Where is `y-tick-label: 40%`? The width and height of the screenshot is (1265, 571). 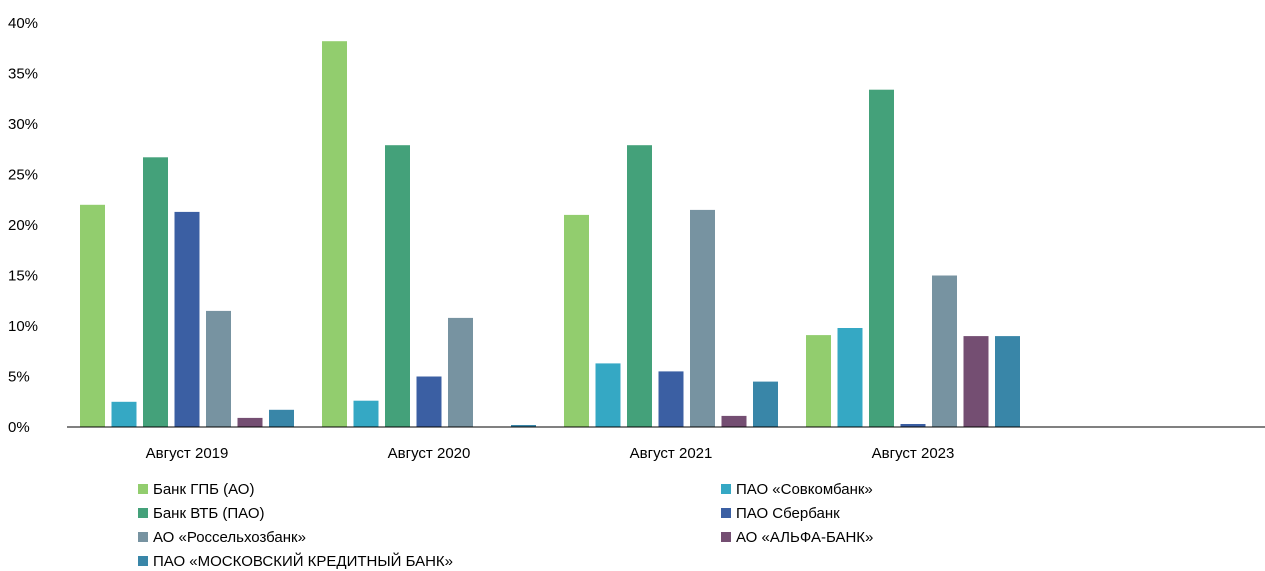
y-tick-label: 40% is located at coordinates (23, 23).